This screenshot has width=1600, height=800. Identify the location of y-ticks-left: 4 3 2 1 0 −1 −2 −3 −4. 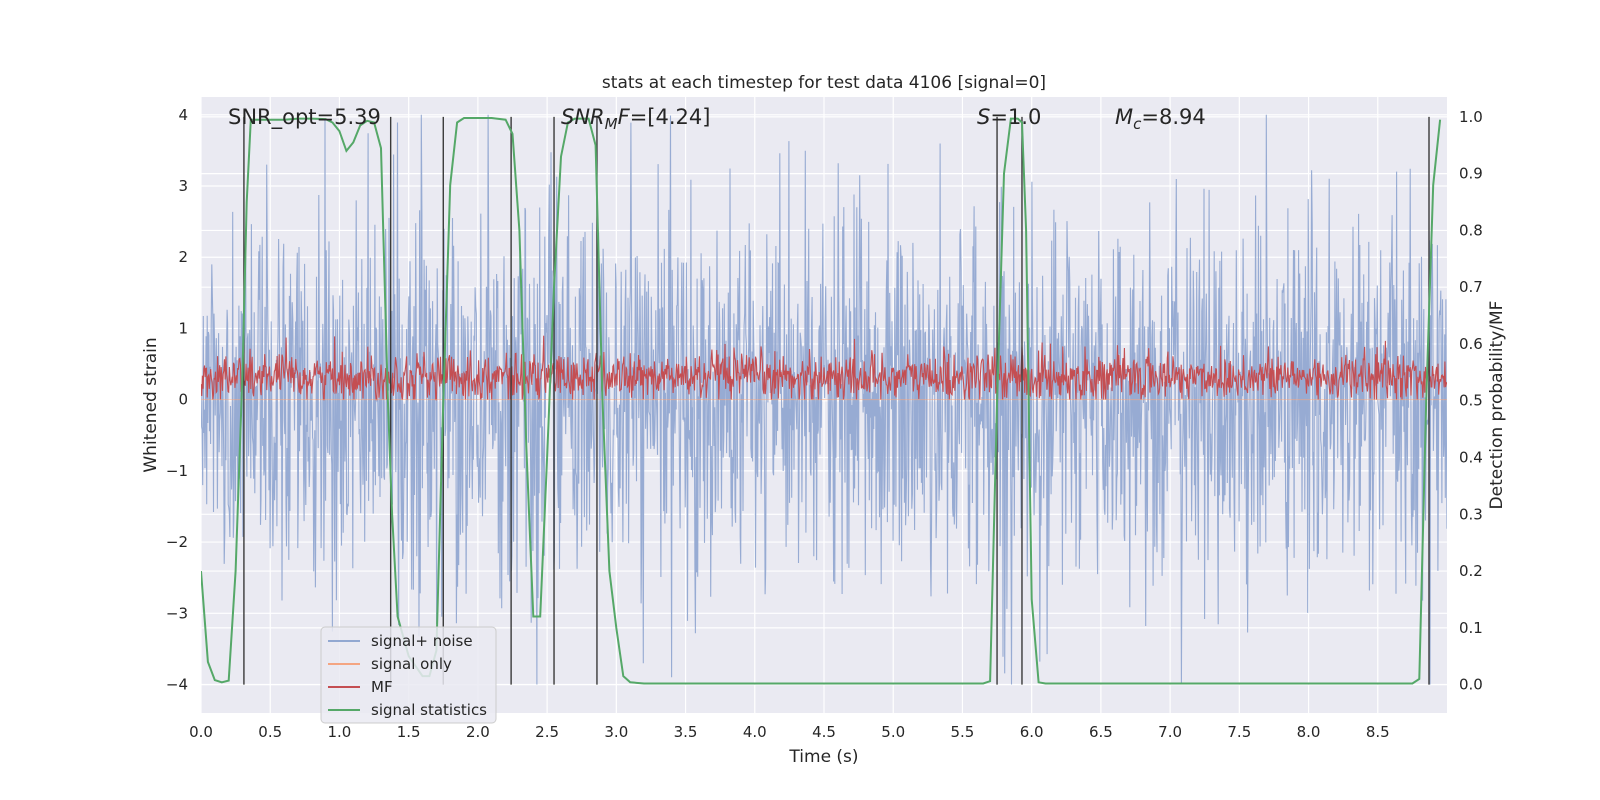
(177, 400).